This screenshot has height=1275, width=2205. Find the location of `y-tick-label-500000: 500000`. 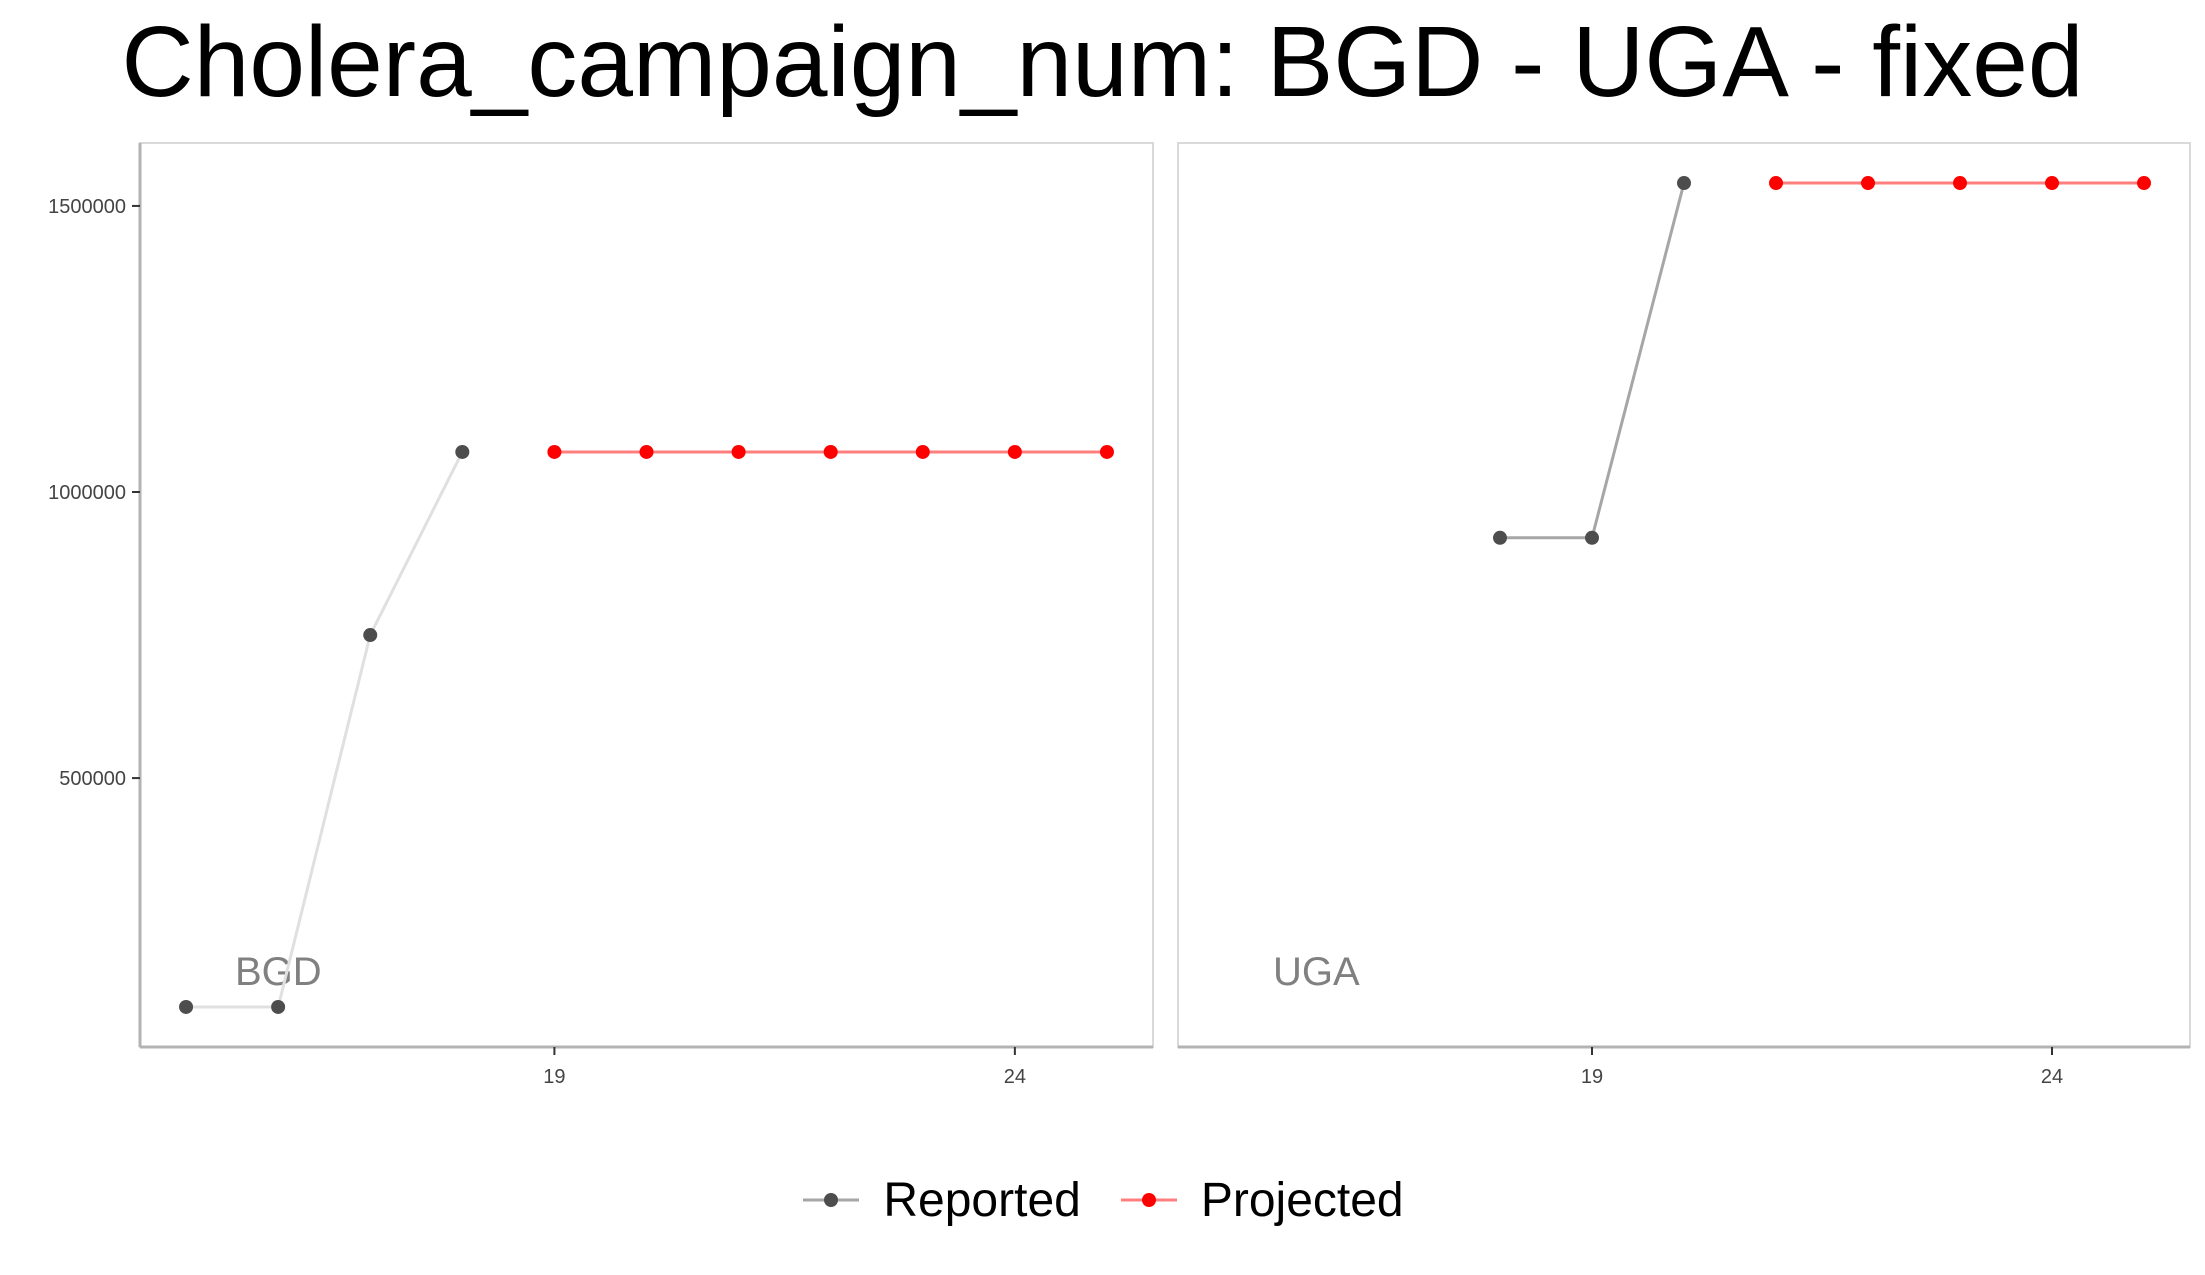

y-tick-label-500000: 500000 is located at coordinates (92, 779).